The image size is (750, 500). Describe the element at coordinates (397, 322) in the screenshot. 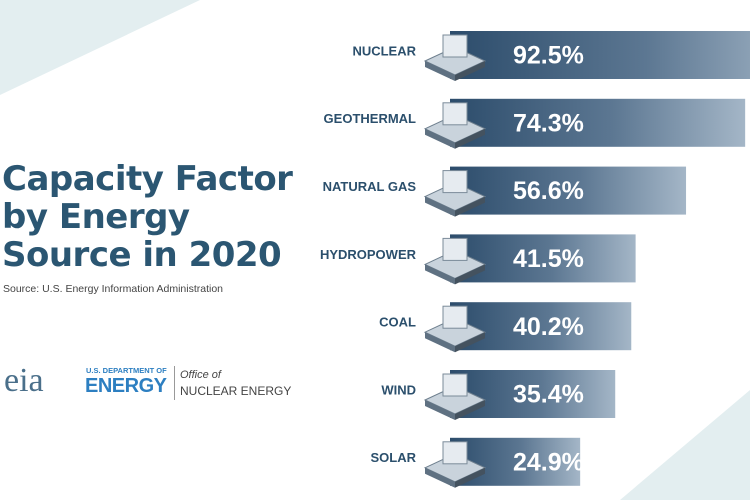

I see `category-label: COAL` at that location.